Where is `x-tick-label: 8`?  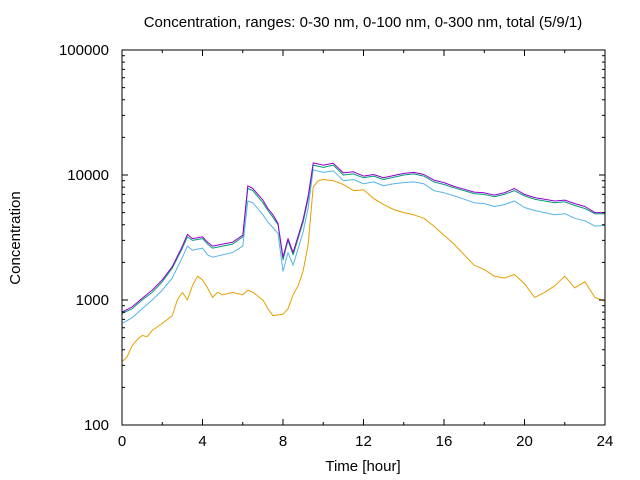 x-tick-label: 8 is located at coordinates (283, 441).